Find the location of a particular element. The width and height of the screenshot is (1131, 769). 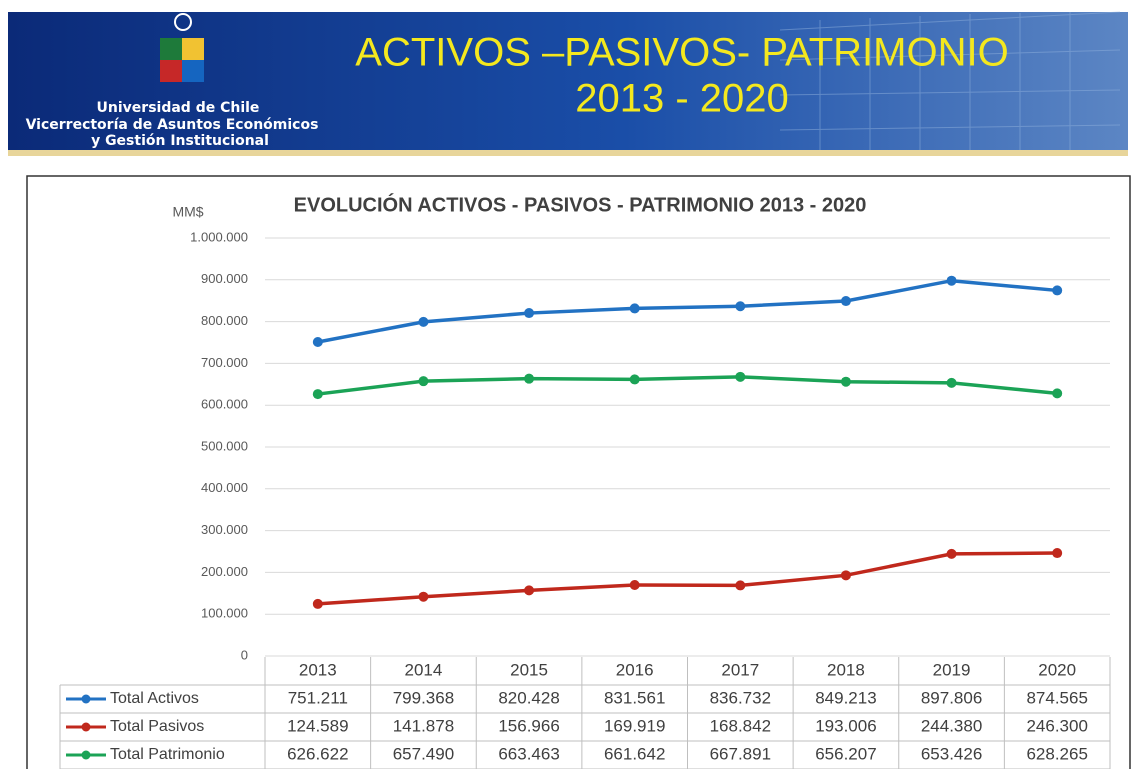

slide-subtitle: 2013 - 2020 is located at coordinates (682, 99).